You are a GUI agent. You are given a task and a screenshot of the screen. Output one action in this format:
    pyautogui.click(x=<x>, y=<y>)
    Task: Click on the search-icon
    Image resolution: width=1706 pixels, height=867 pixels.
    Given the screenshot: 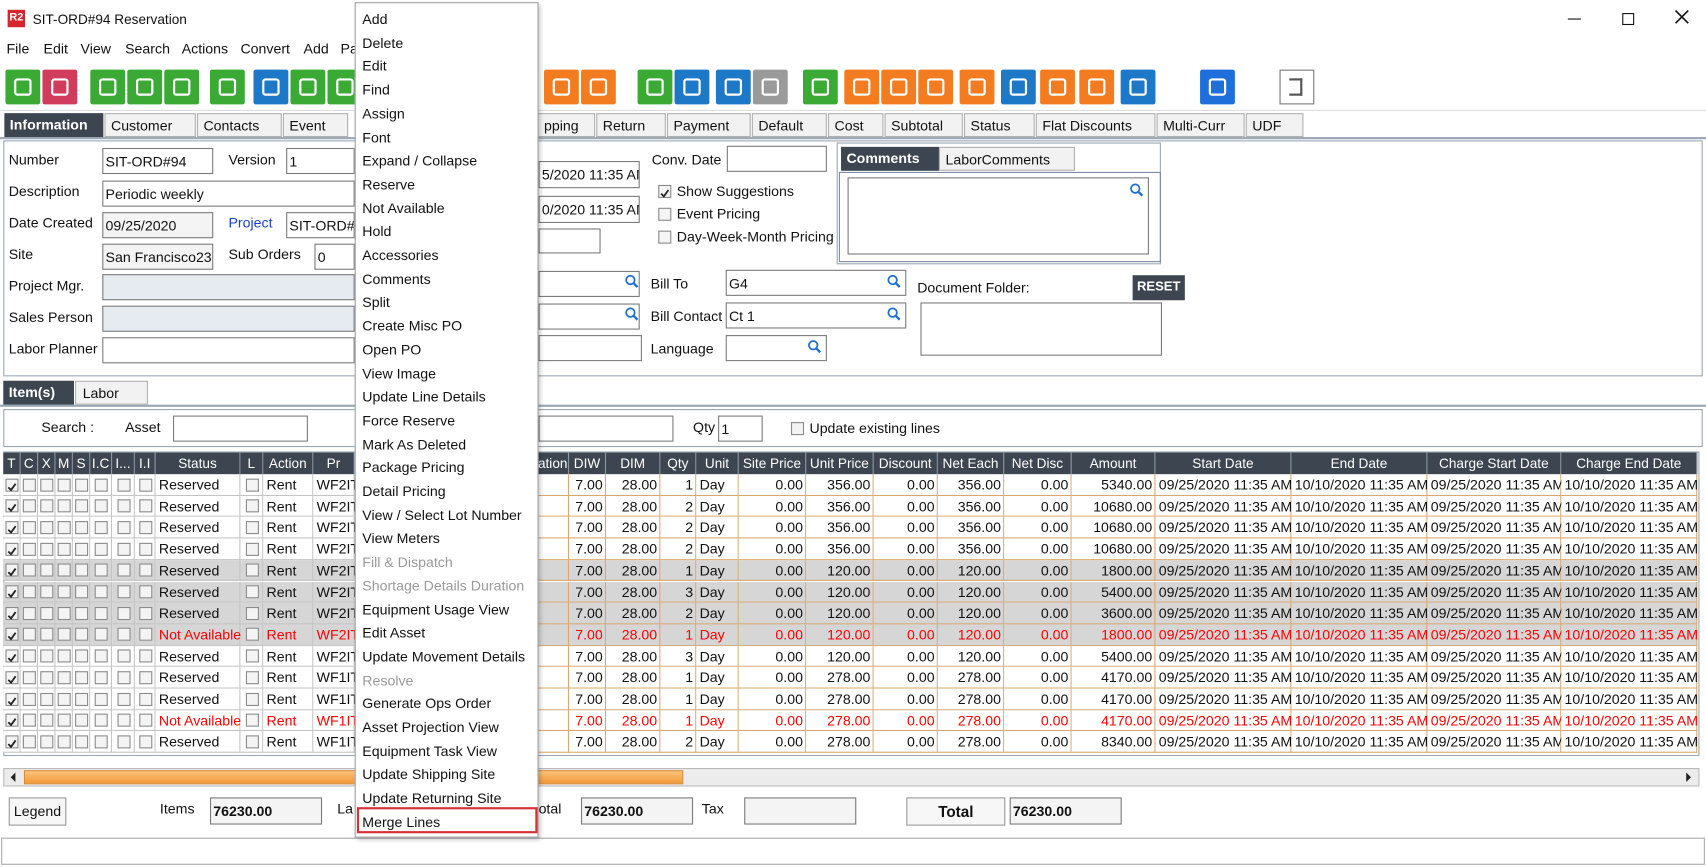 What is the action you would take?
    pyautogui.click(x=814, y=346)
    